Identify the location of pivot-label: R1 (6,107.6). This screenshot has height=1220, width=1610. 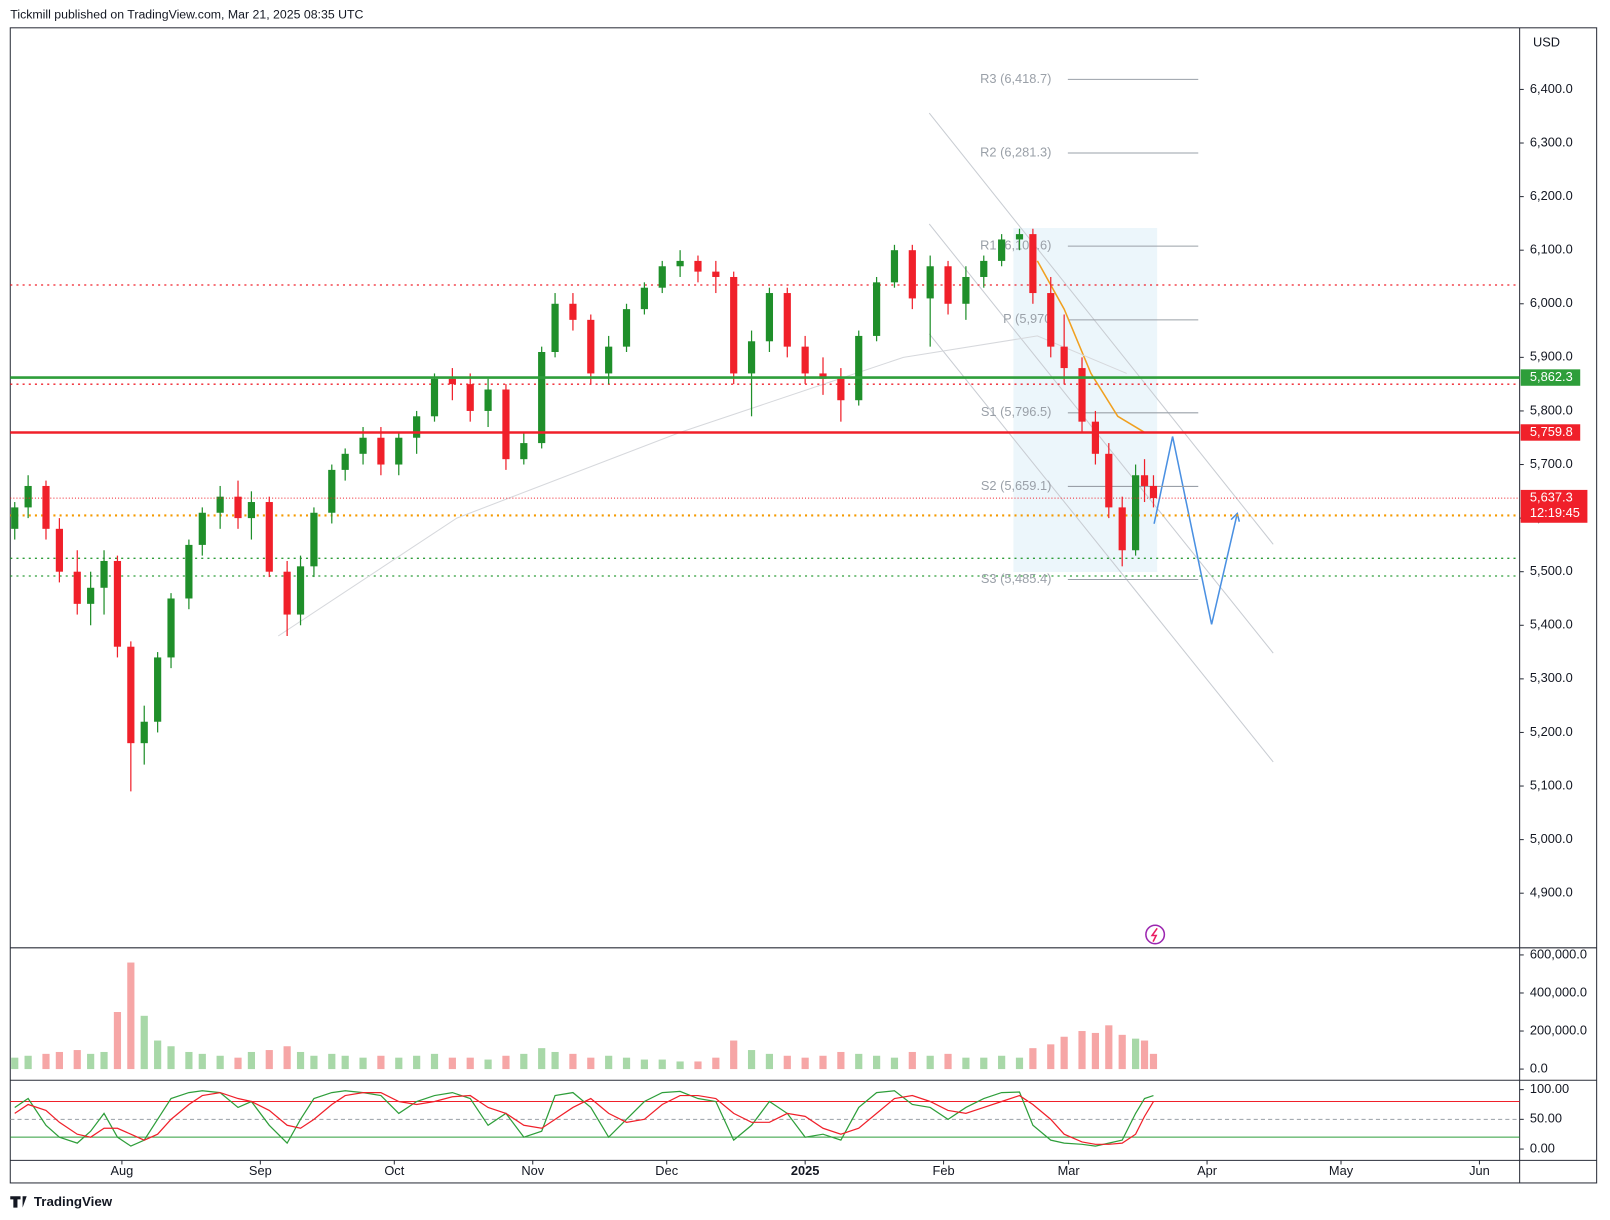
(1015, 245).